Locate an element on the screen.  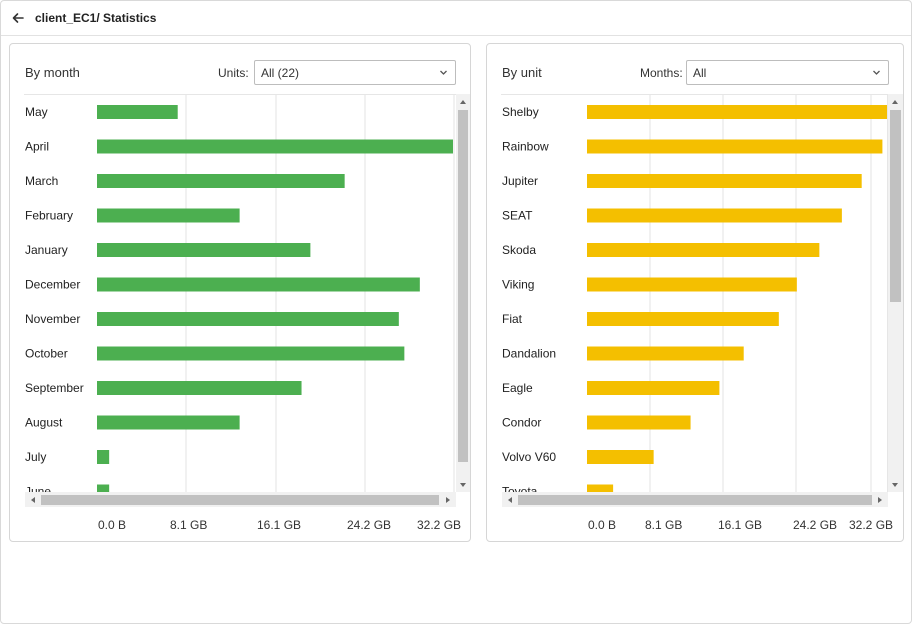
months-filter-label: Months: is located at coordinates (661, 73).